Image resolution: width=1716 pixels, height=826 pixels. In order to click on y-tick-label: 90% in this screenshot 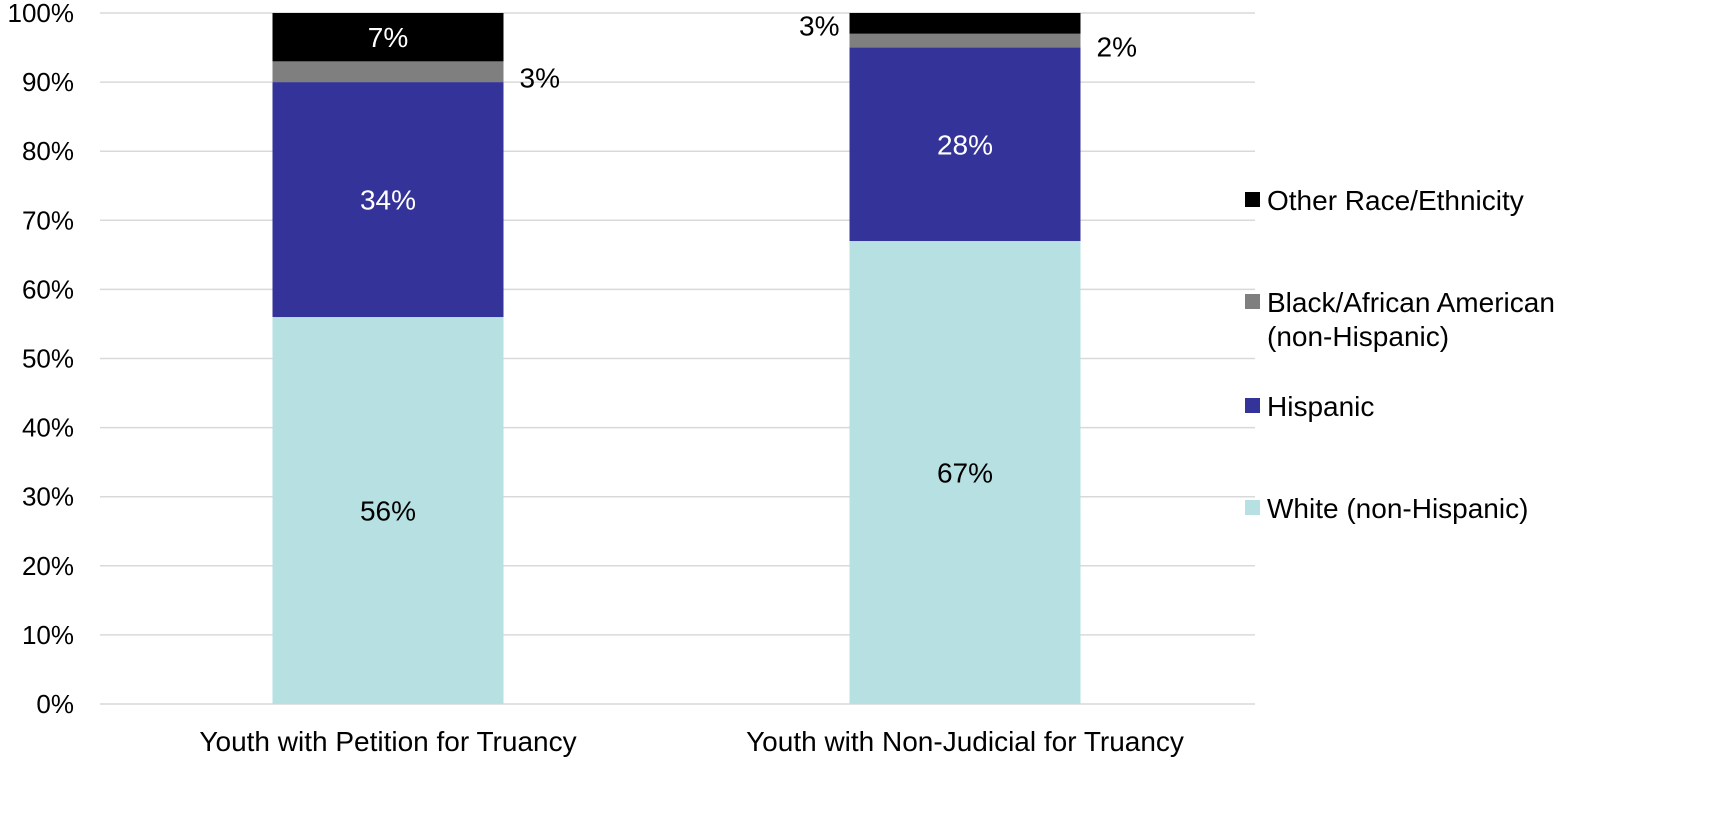, I will do `click(48, 82)`.